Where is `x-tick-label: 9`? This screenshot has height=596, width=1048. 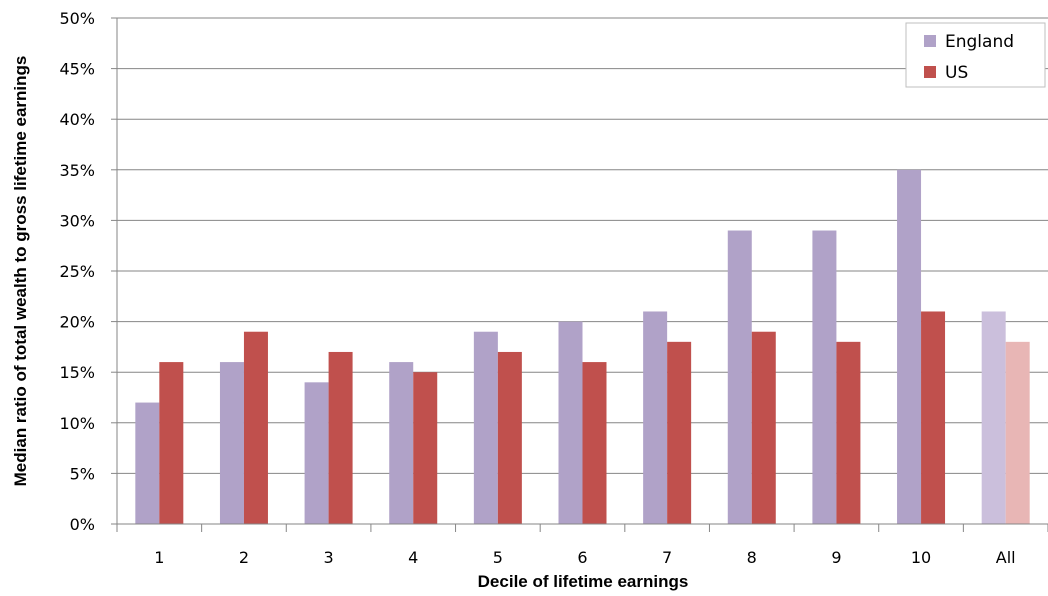 x-tick-label: 9 is located at coordinates (836, 557).